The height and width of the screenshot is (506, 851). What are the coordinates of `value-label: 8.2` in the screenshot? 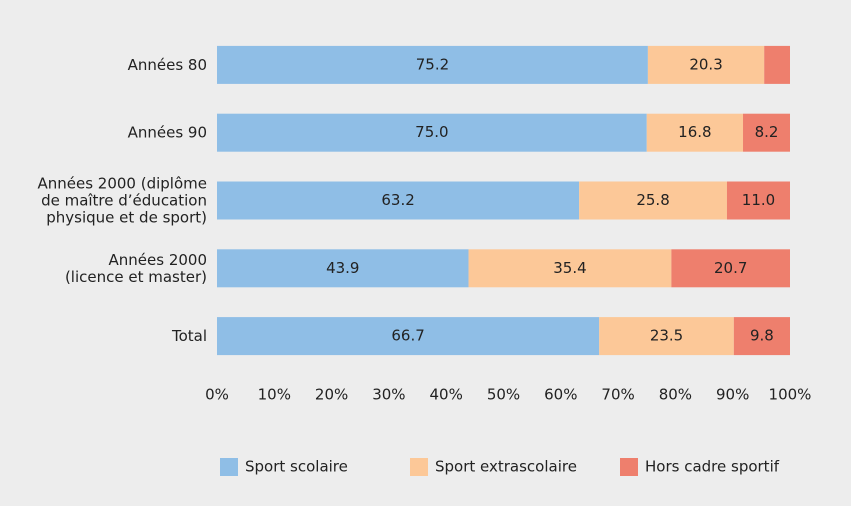 It's located at (767, 132).